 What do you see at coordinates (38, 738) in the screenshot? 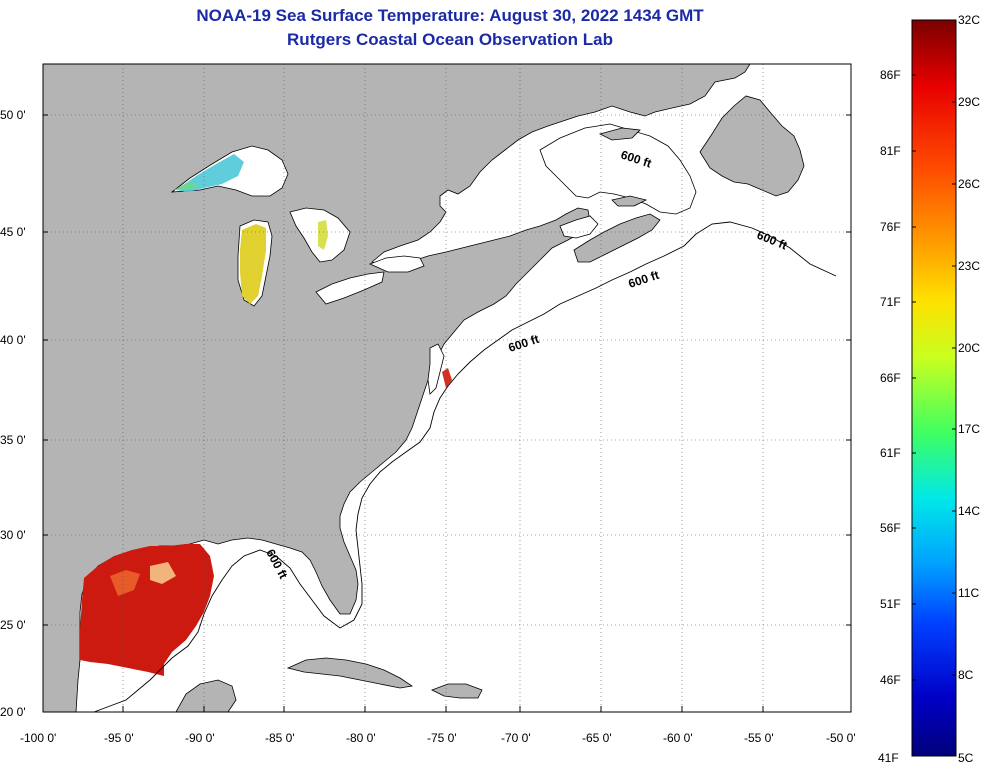
I see `lon-tick-label: -100 0'` at bounding box center [38, 738].